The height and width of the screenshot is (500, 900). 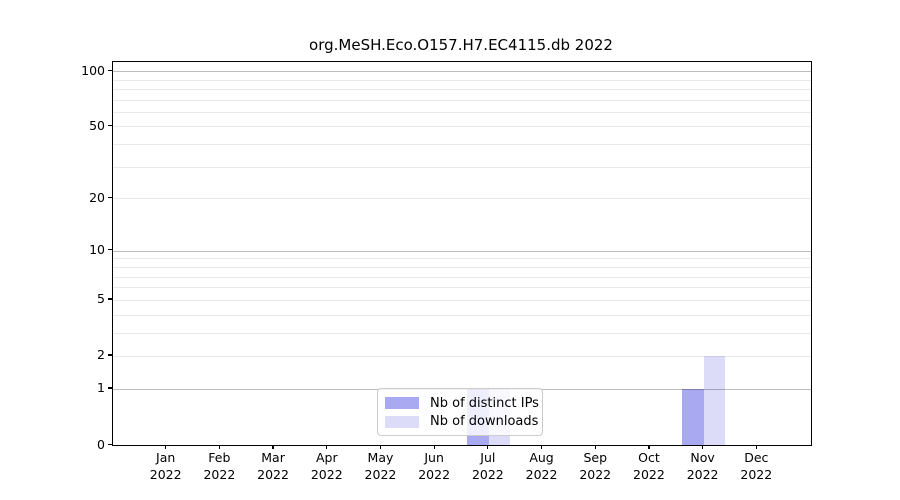 What do you see at coordinates (101, 388) in the screenshot?
I see `y-tick-label-1: 1` at bounding box center [101, 388].